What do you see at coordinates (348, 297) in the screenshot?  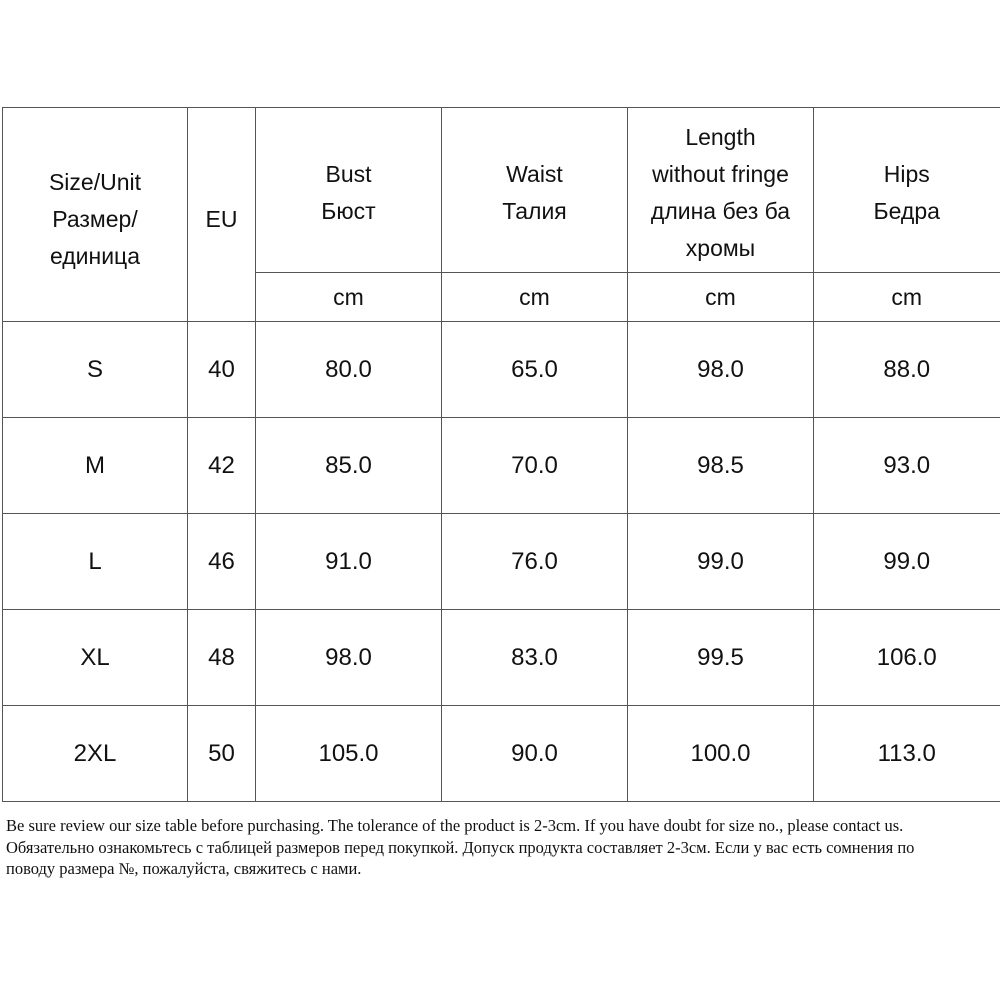 I see `unit-cell-bust: cm` at bounding box center [348, 297].